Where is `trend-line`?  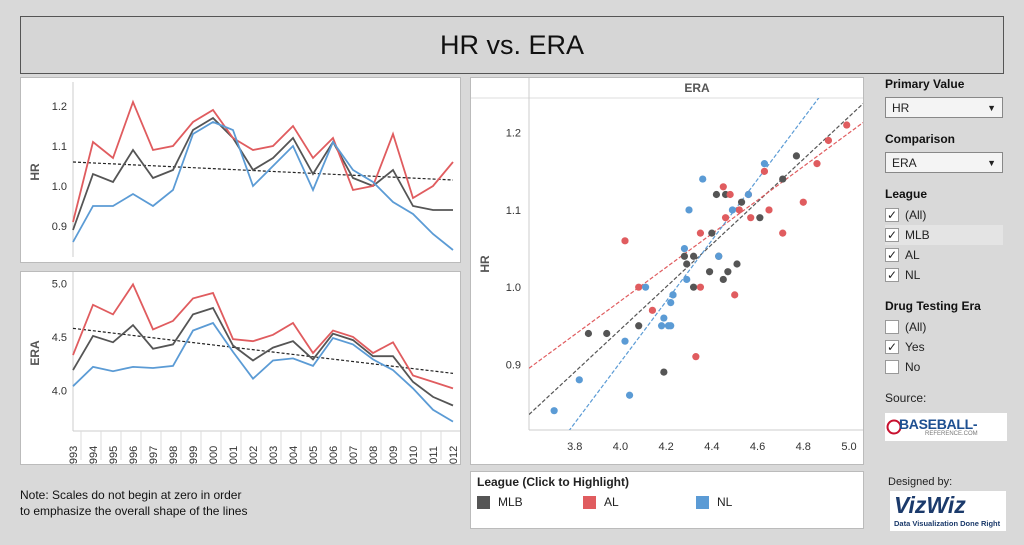
trend-line is located at coordinates (263, 350).